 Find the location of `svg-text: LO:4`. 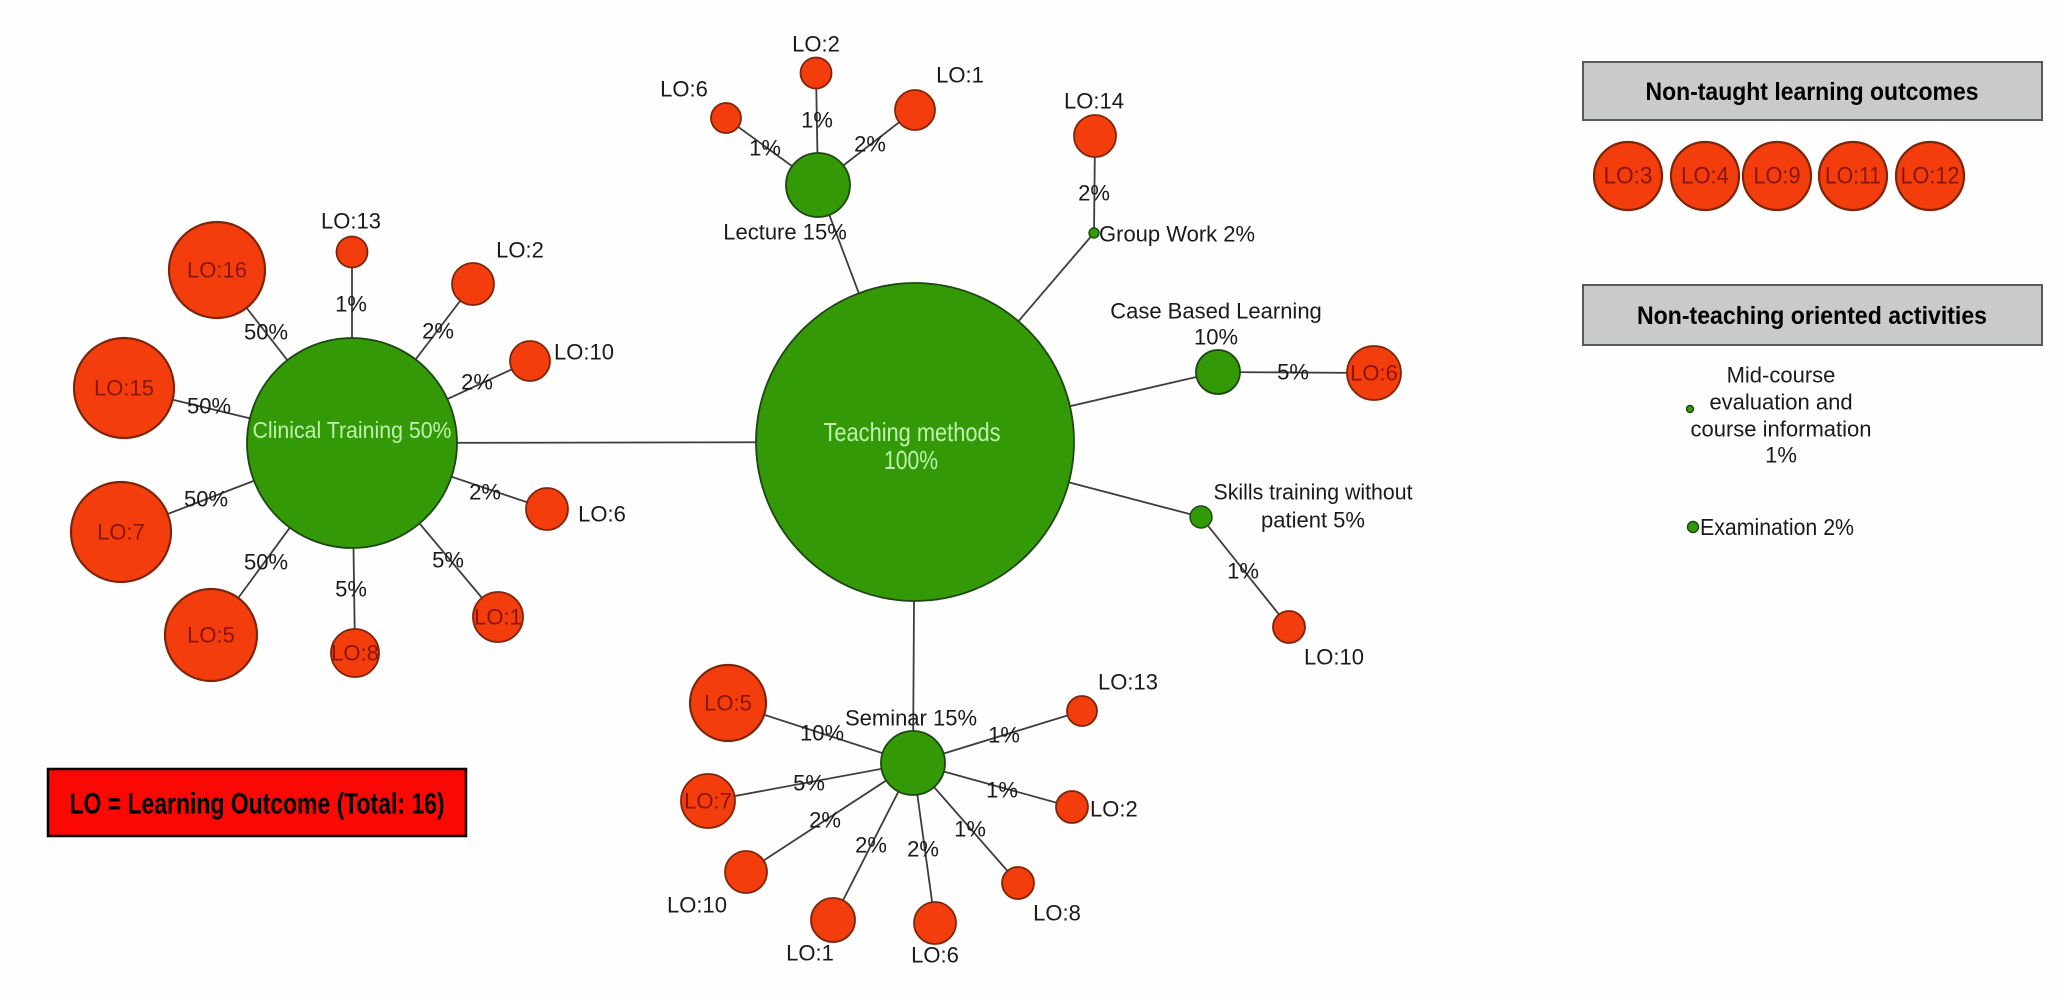

svg-text: LO:4 is located at coordinates (1705, 176).